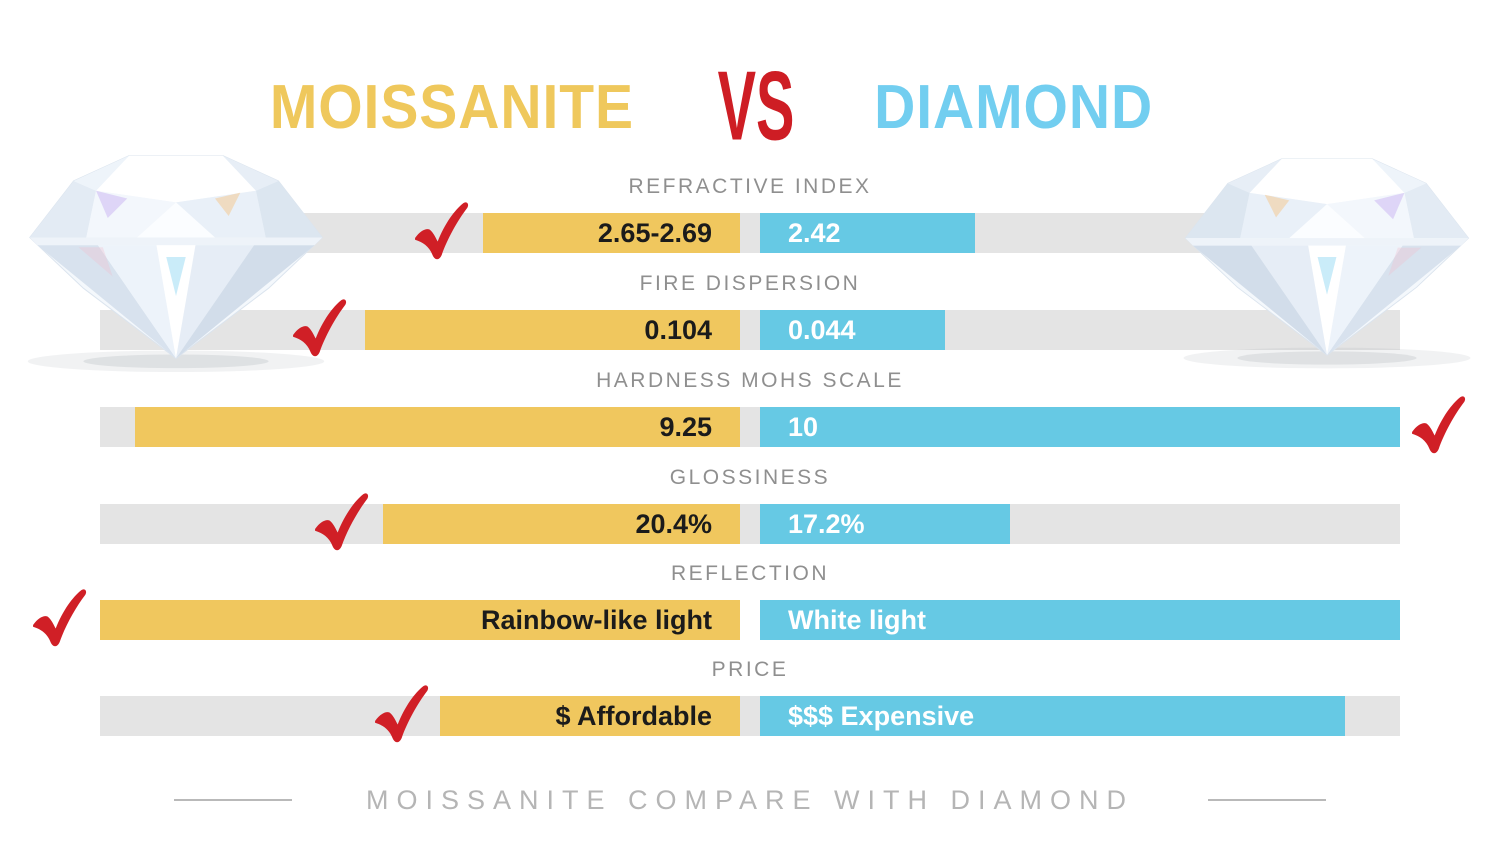 Image resolution: width=1500 pixels, height=850 pixels. I want to click on moissanite-value: 9.25, so click(685, 426).